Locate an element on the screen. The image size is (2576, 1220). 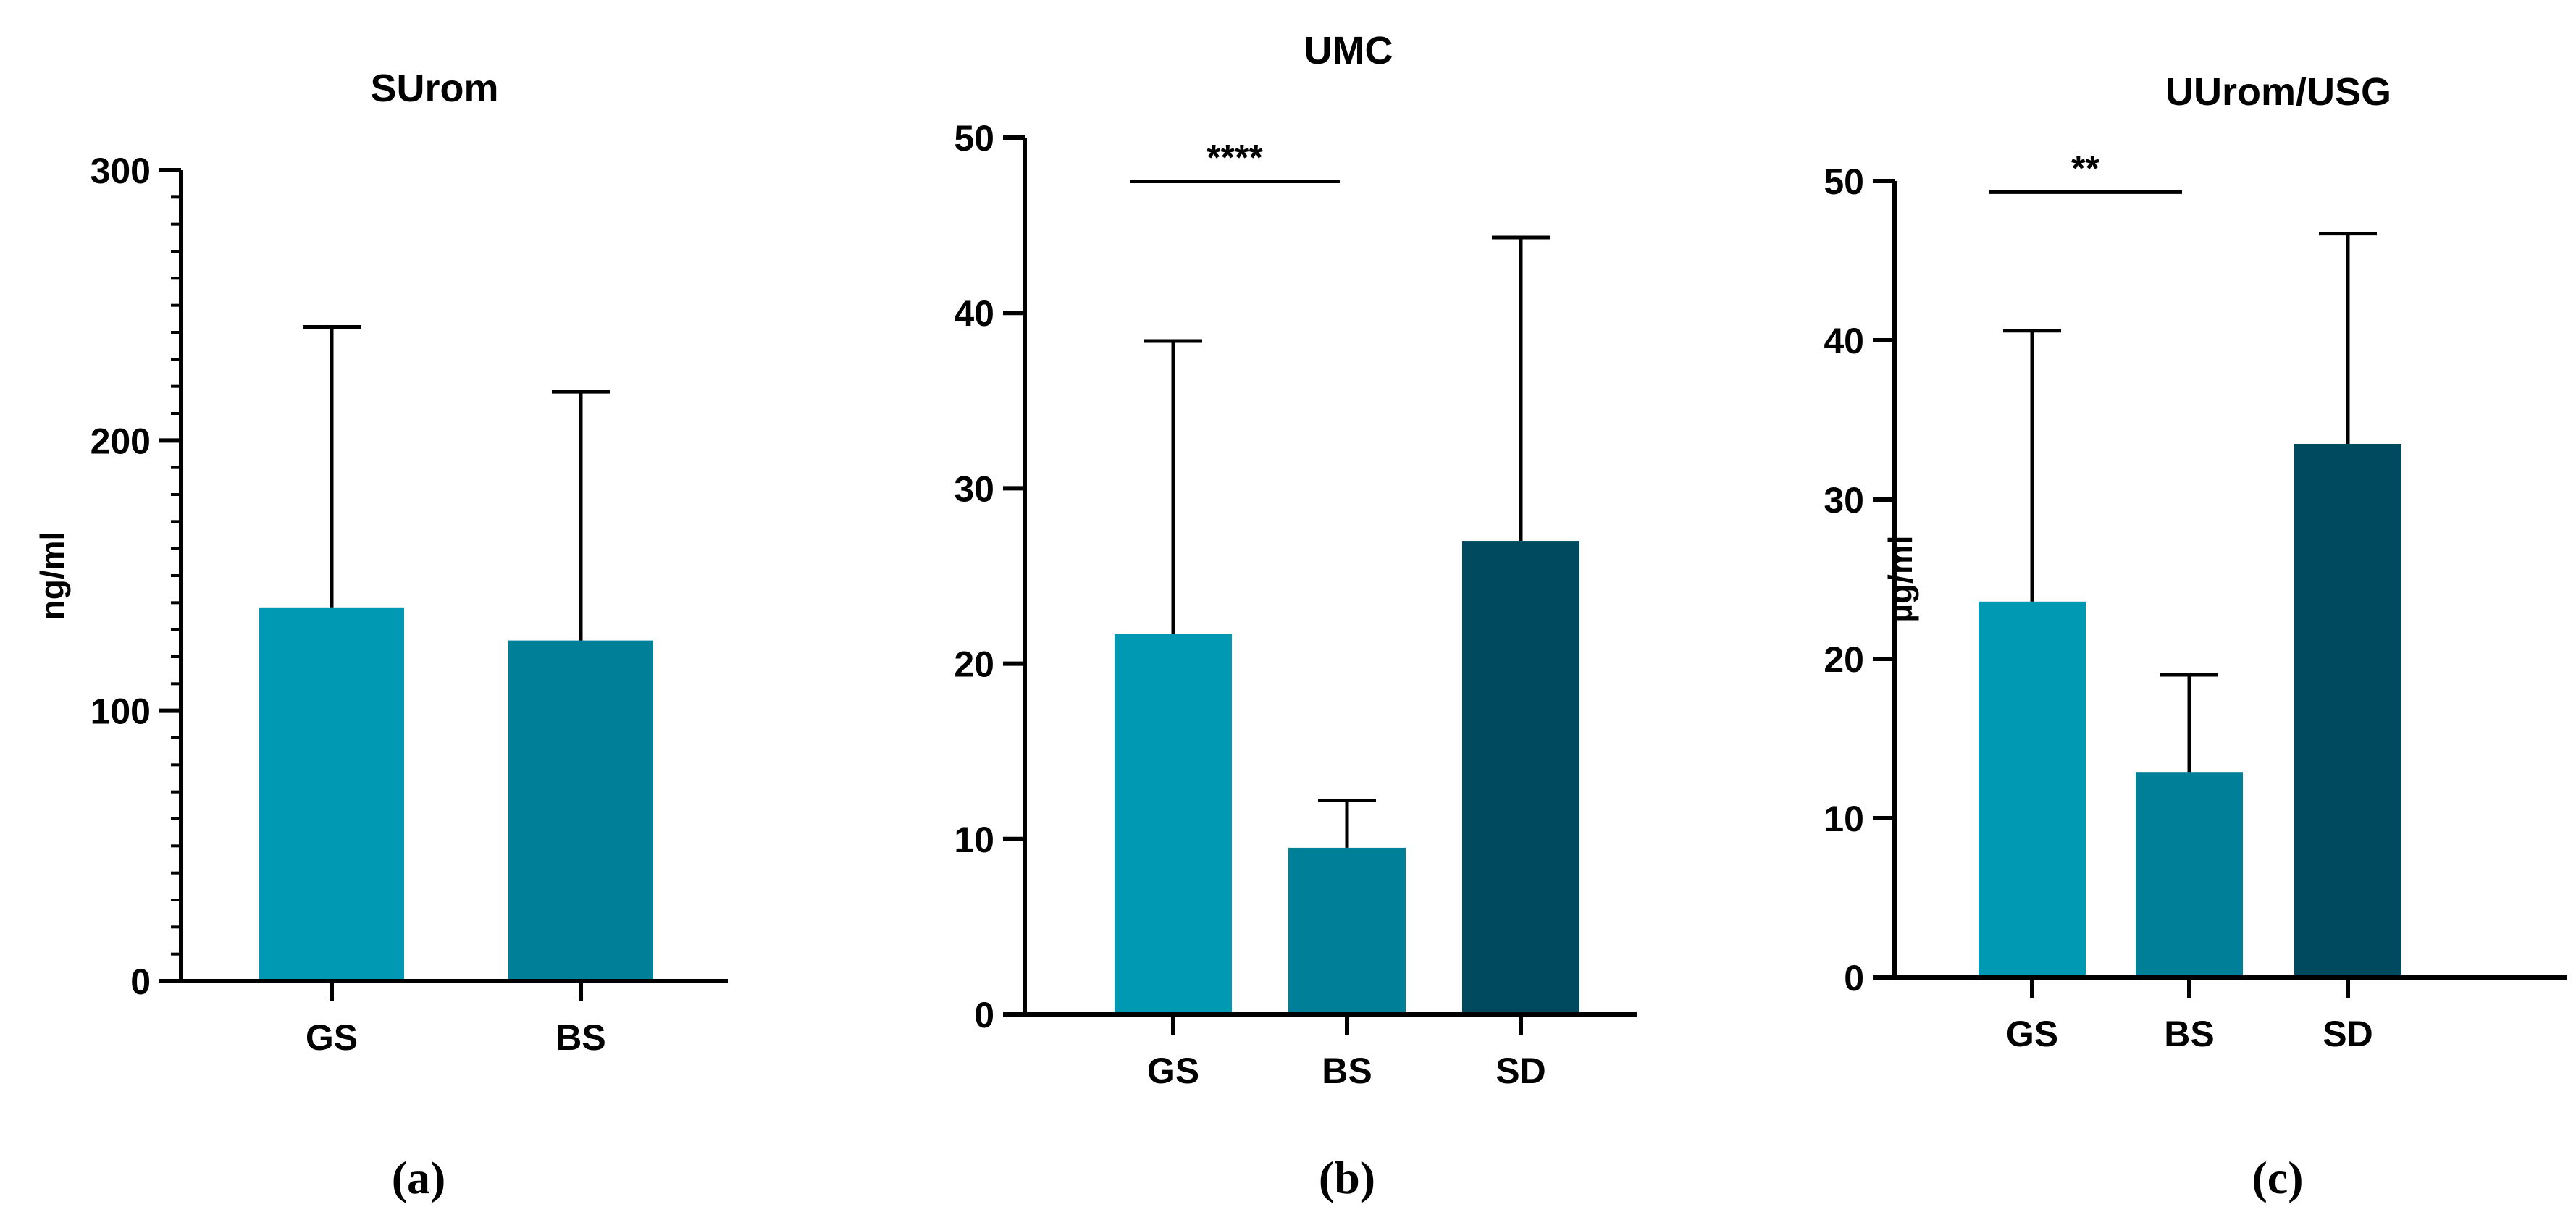
y-tick-label: 300 is located at coordinates (121, 171).